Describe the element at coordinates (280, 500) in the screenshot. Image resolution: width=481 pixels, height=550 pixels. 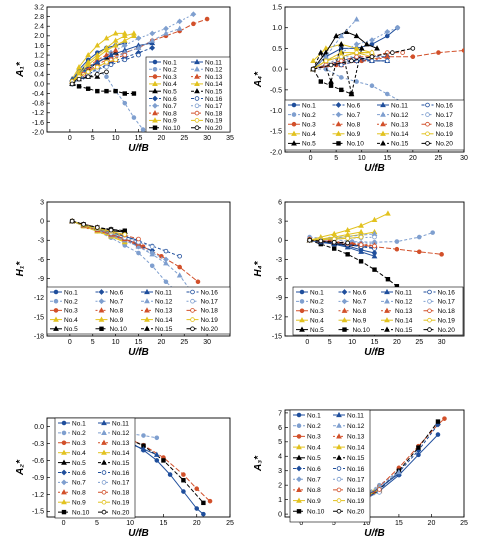
I see `y-tick-label: 1` at that location.